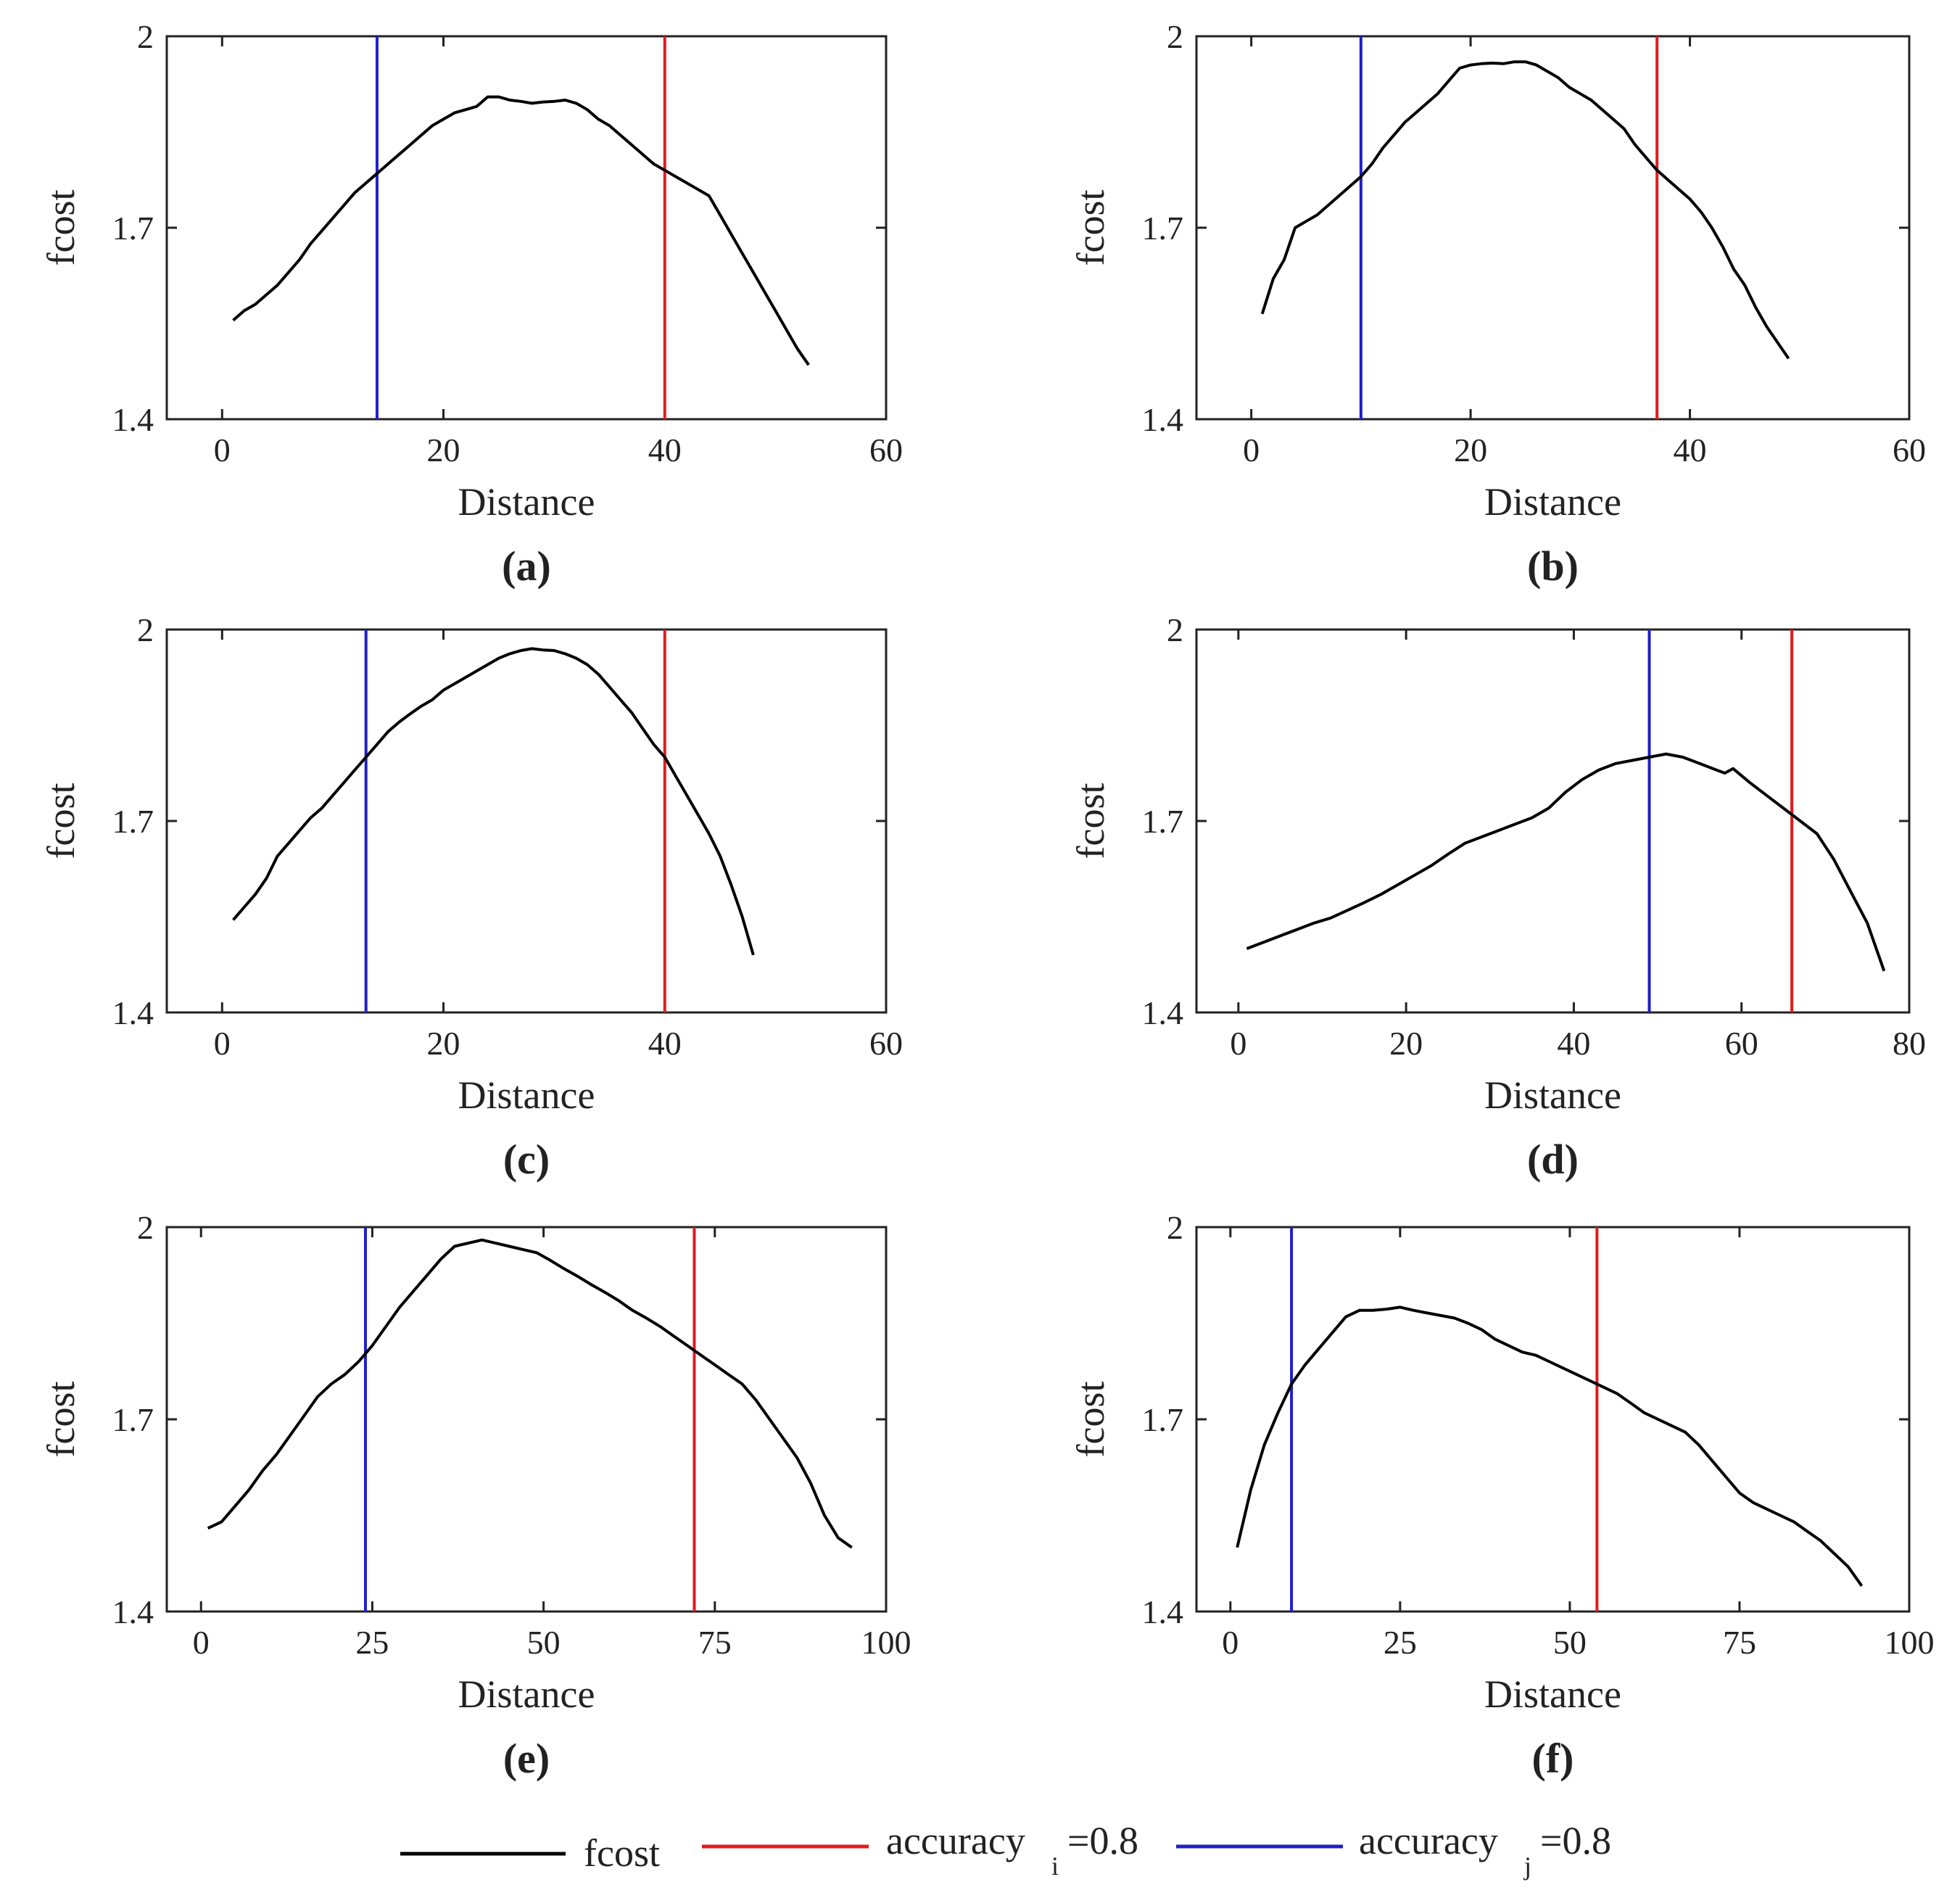  I want to click on legend-fcost-label: fcost, so click(622, 1853).